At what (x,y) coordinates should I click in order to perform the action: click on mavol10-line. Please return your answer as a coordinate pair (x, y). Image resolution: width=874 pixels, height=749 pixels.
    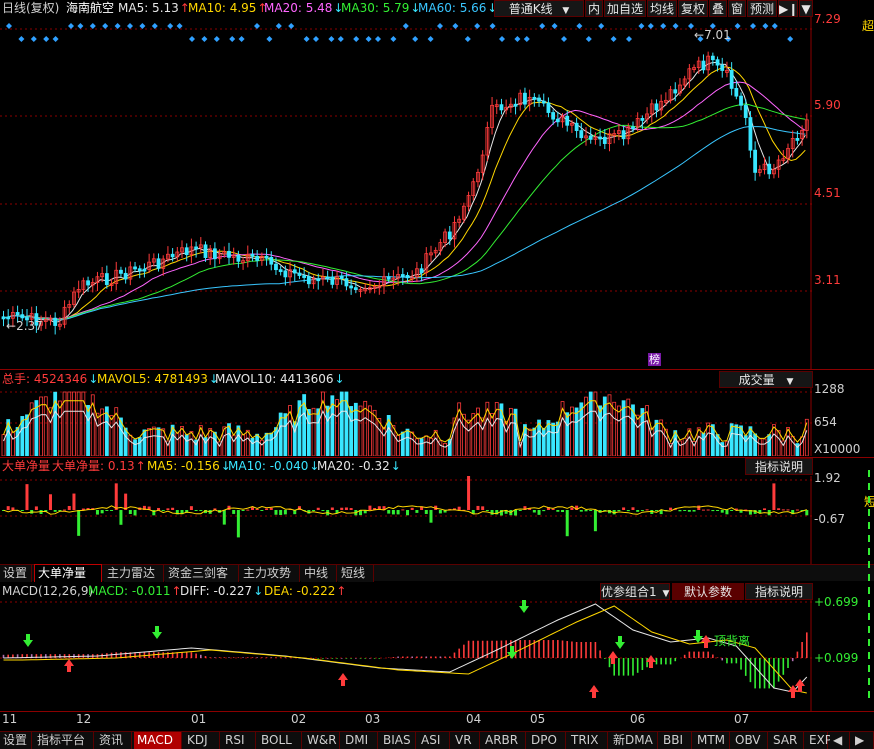
    Looking at the image, I should click on (405, 429).